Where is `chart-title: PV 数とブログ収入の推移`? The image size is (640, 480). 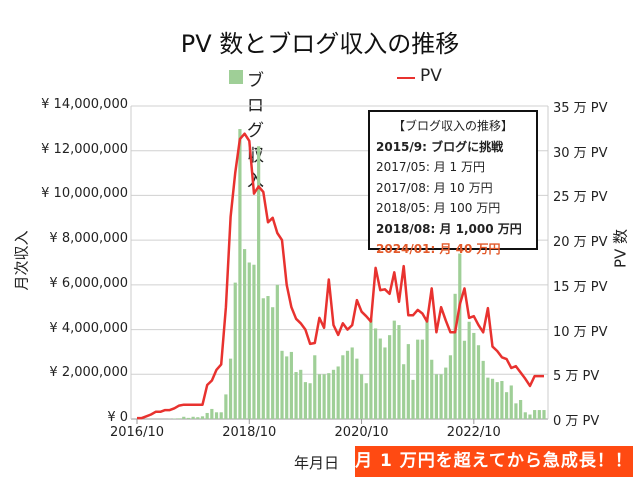
chart-title: PV 数とブログ収入の推移 is located at coordinates (320, 44).